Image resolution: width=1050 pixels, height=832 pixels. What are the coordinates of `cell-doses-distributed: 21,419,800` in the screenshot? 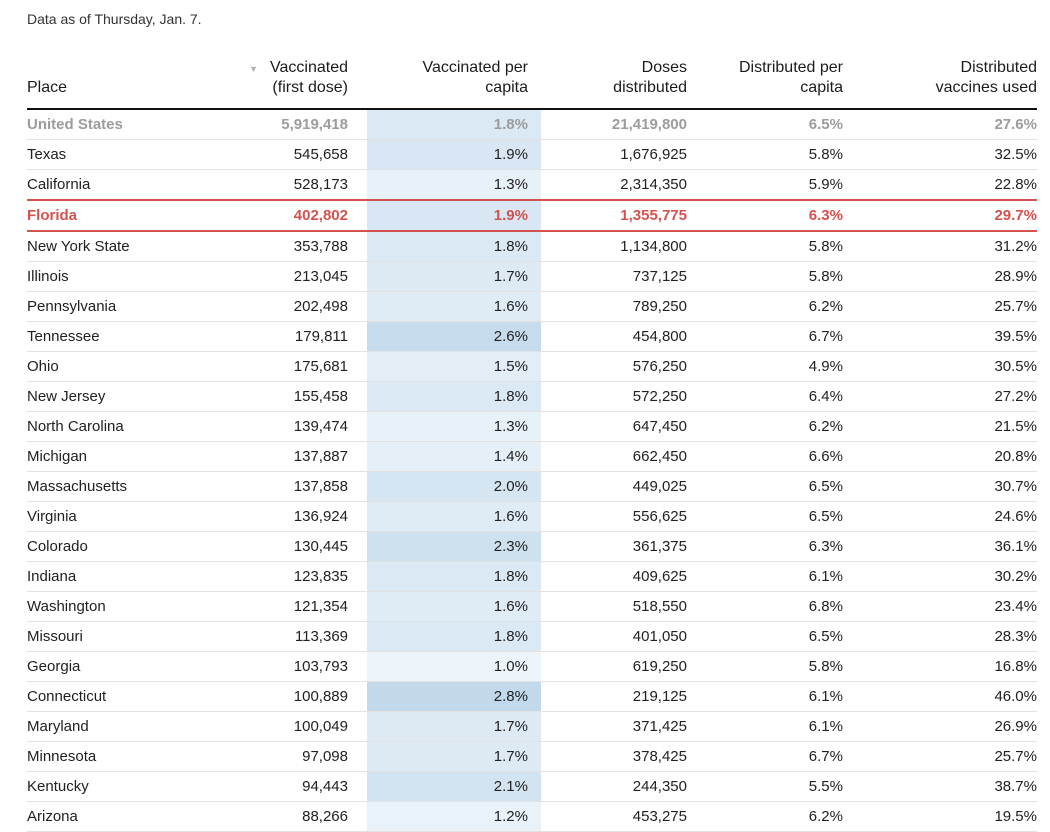 It's located at (620, 124).